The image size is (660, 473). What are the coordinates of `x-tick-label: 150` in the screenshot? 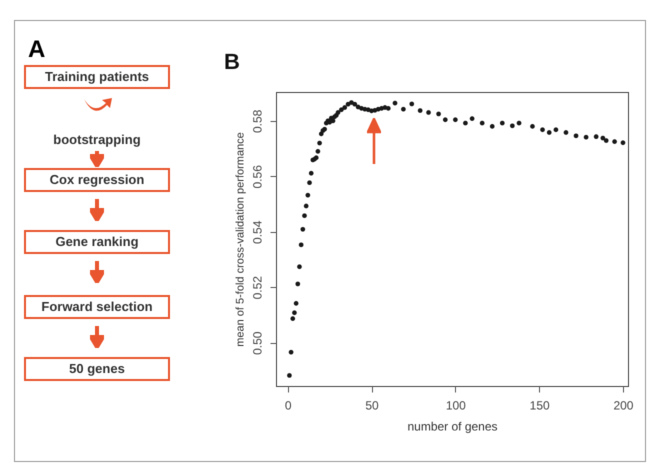 It's located at (540, 405).